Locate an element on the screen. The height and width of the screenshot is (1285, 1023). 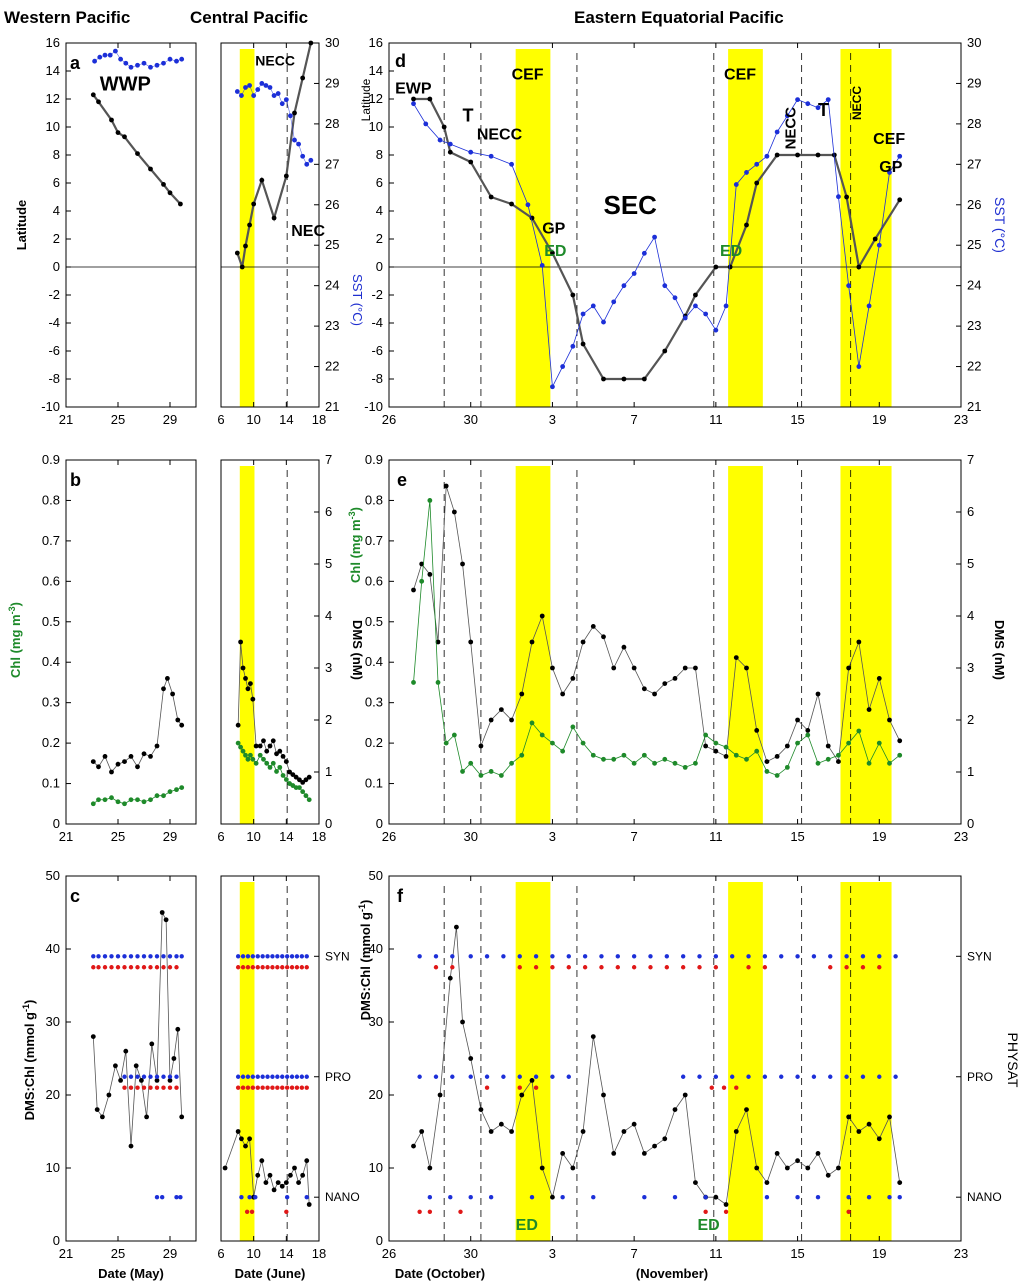
y-tick-label-d-10: 10 is located at coordinates (376, 126).